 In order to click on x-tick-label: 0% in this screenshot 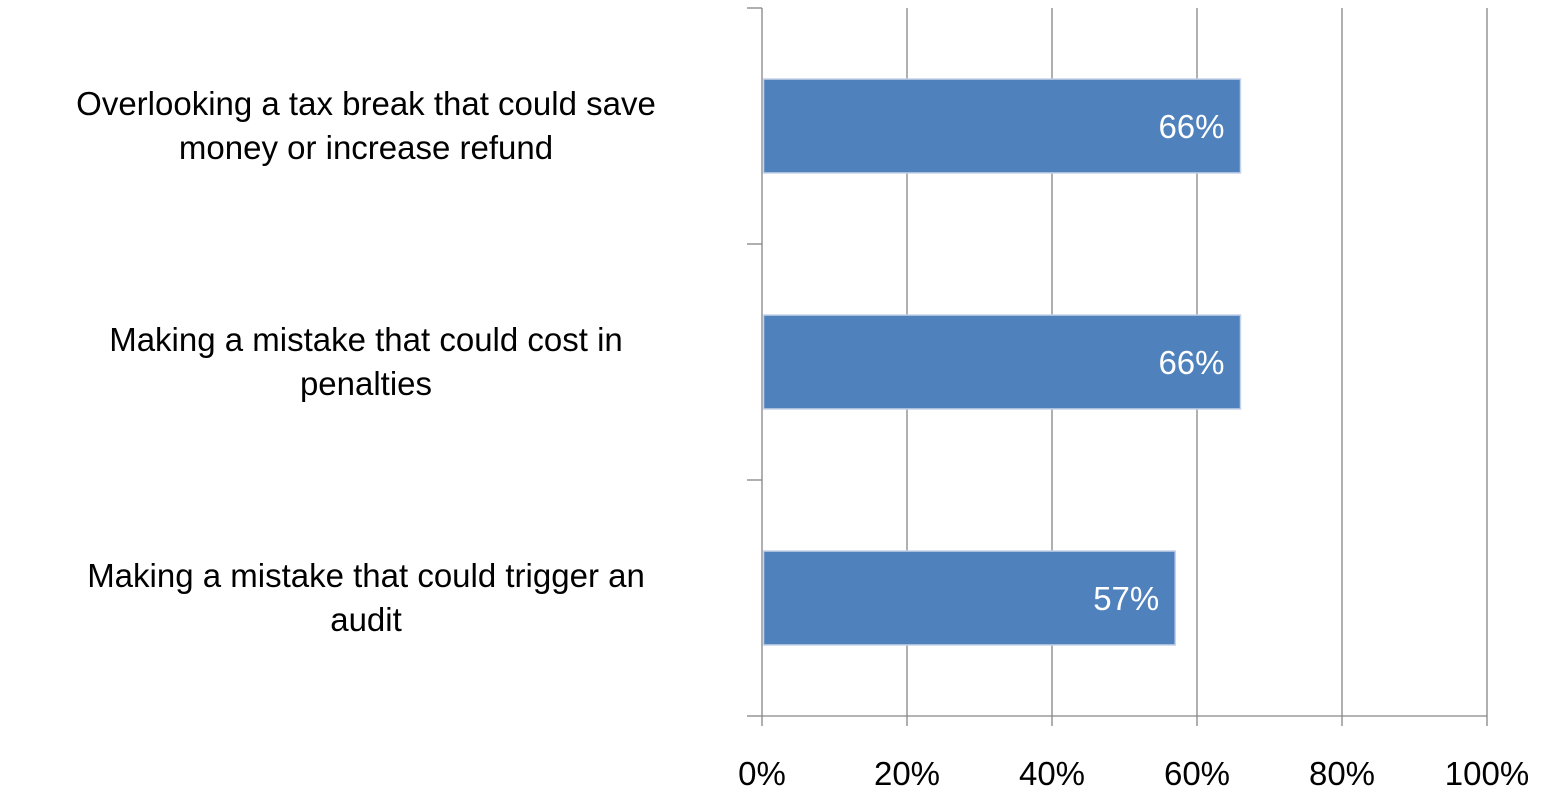, I will do `click(762, 773)`.